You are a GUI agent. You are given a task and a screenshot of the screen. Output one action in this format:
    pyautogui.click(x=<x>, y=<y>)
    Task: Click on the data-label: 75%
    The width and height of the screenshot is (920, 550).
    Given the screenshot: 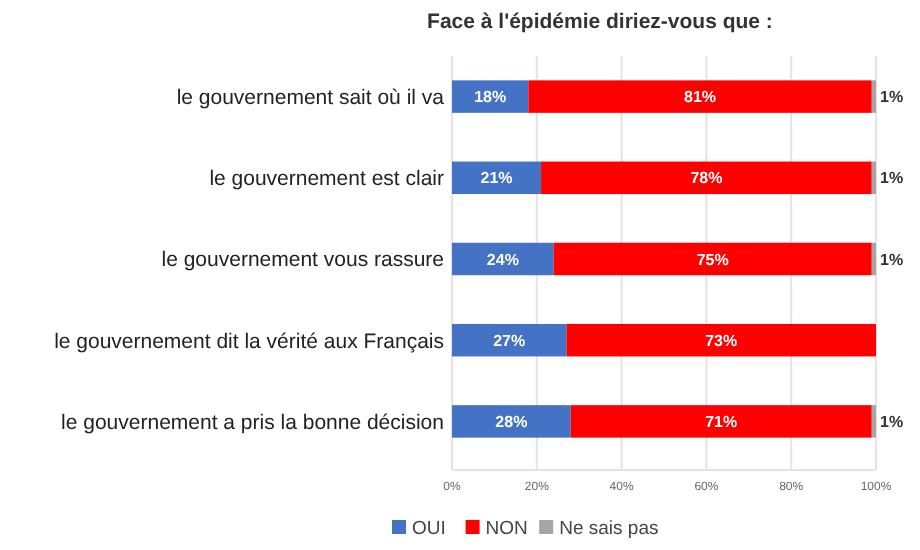 What is the action you would take?
    pyautogui.click(x=712, y=259)
    